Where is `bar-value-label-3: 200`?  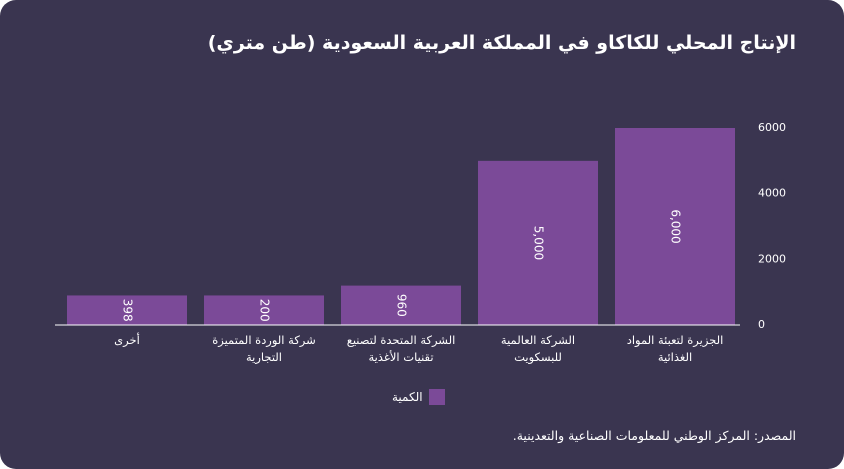
bar-value-label-3: 200 is located at coordinates (265, 310).